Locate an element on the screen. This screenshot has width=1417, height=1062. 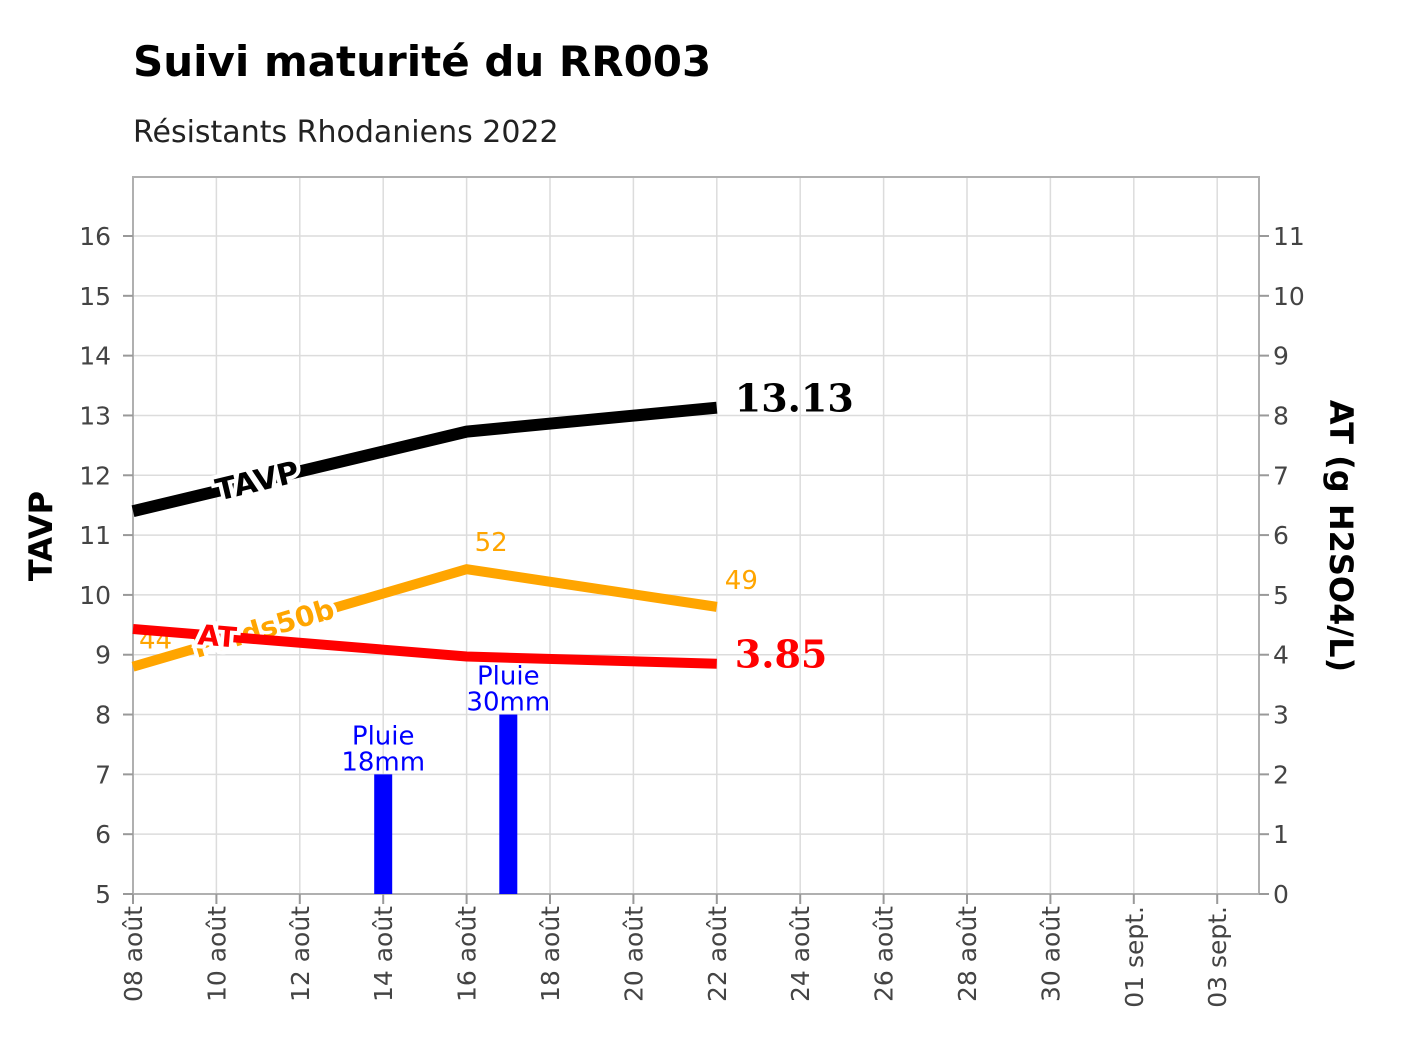
series-name-label: TAVP is located at coordinates (257, 482).